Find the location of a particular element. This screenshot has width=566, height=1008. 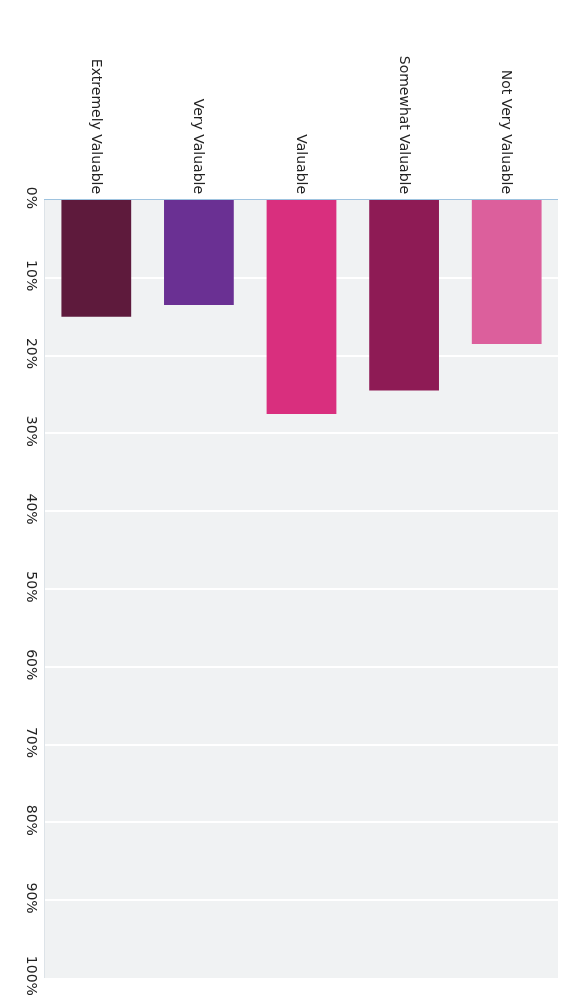

y-tick-label: 70% is located at coordinates (32, 742).